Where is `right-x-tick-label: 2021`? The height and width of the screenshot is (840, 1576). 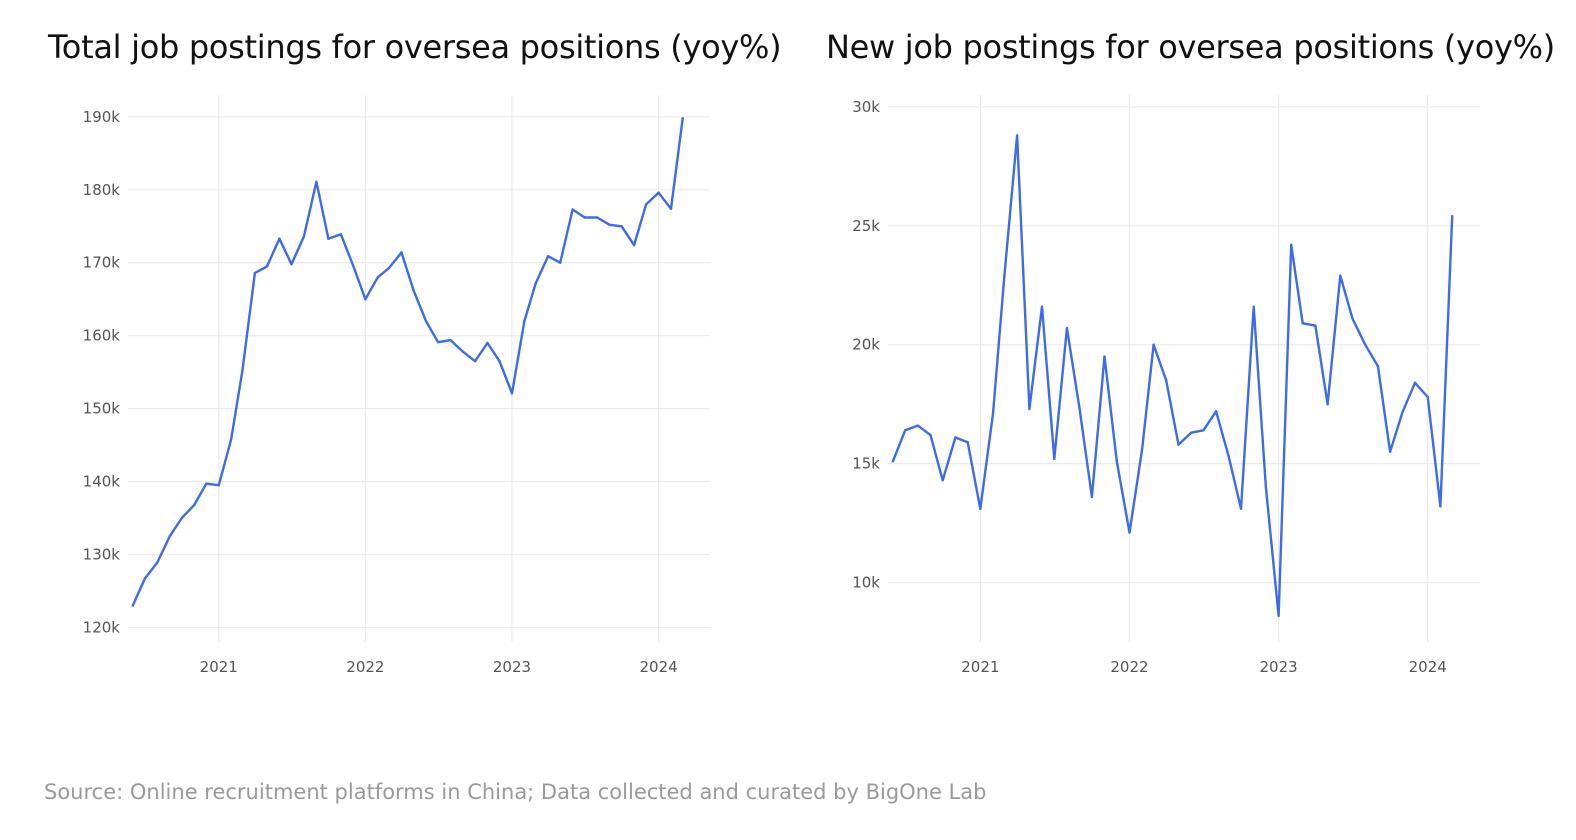
right-x-tick-label: 2021 is located at coordinates (980, 667).